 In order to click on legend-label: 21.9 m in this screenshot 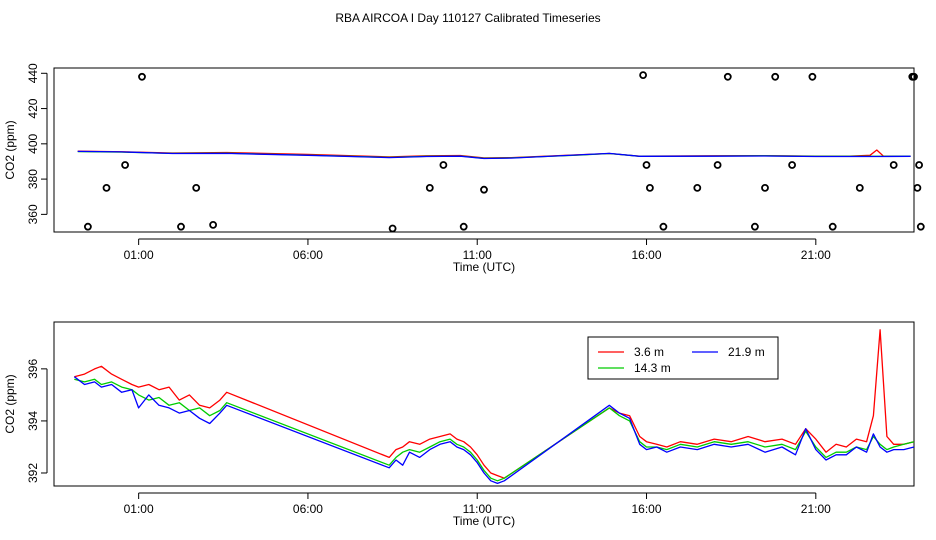, I will do `click(746, 352)`.